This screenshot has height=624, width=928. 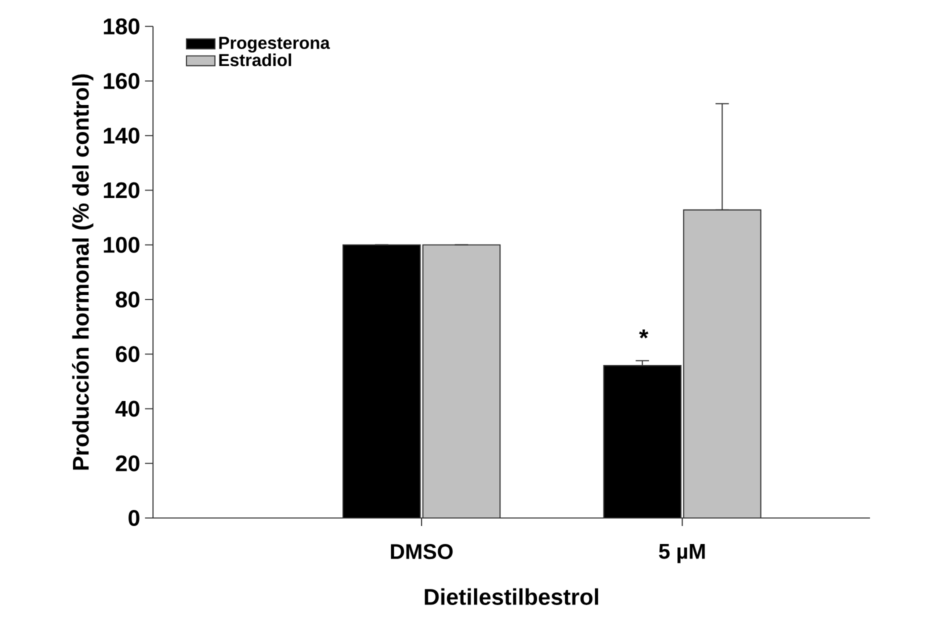 What do you see at coordinates (122, 81) in the screenshot?
I see `y-tick-label: 160` at bounding box center [122, 81].